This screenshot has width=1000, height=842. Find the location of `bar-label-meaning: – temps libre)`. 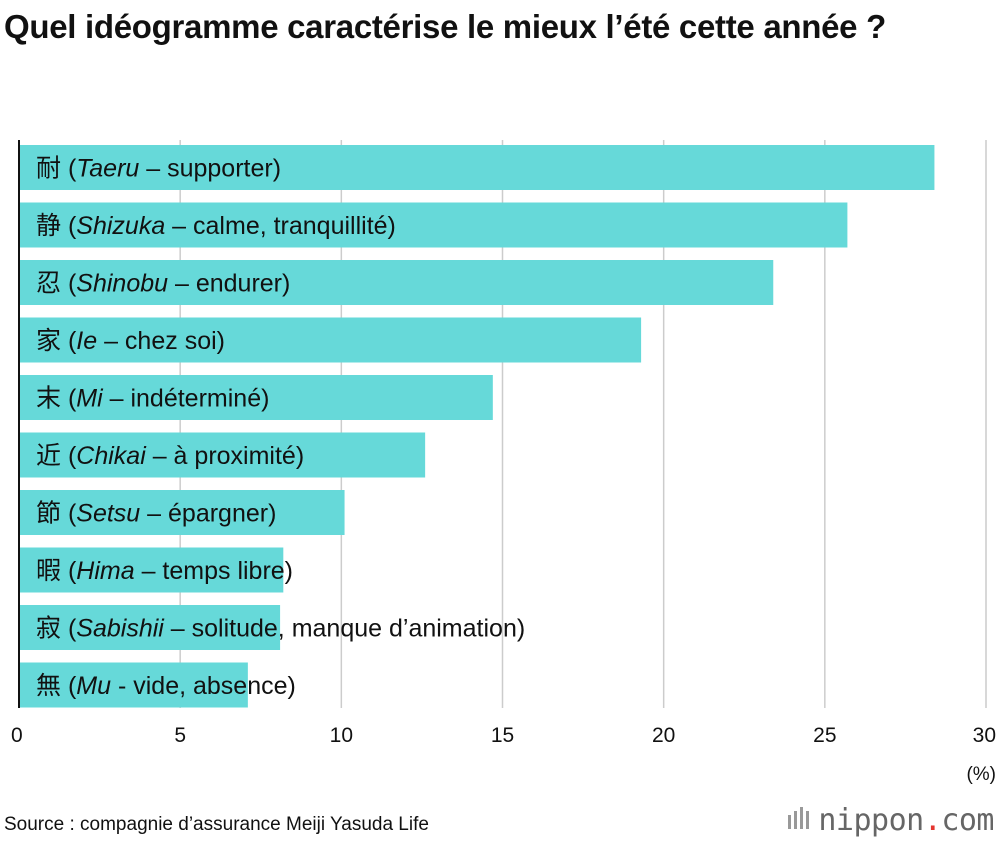

bar-label-meaning: – temps libre) is located at coordinates (214, 571).